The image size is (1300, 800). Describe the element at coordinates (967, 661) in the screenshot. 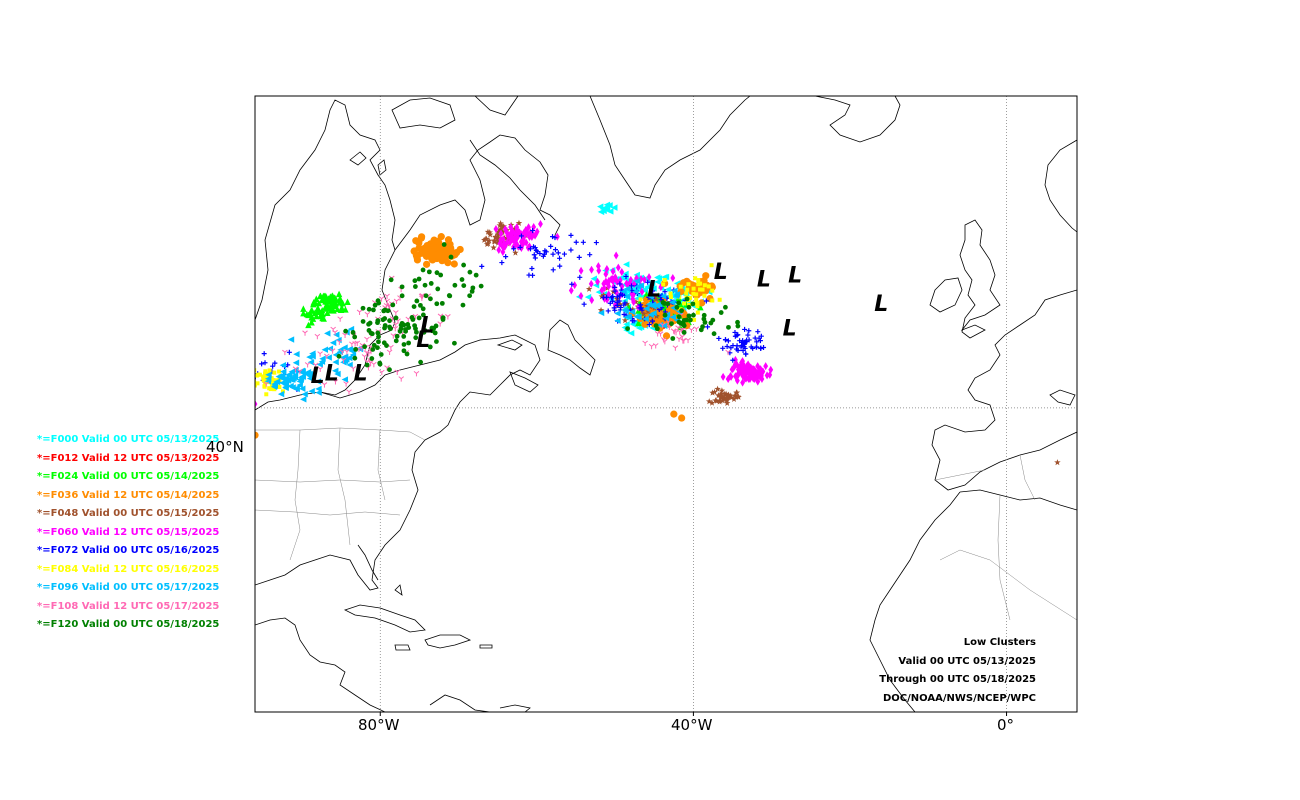

I see `info-valid: Valid 00 UTC 05/13/2025` at that location.